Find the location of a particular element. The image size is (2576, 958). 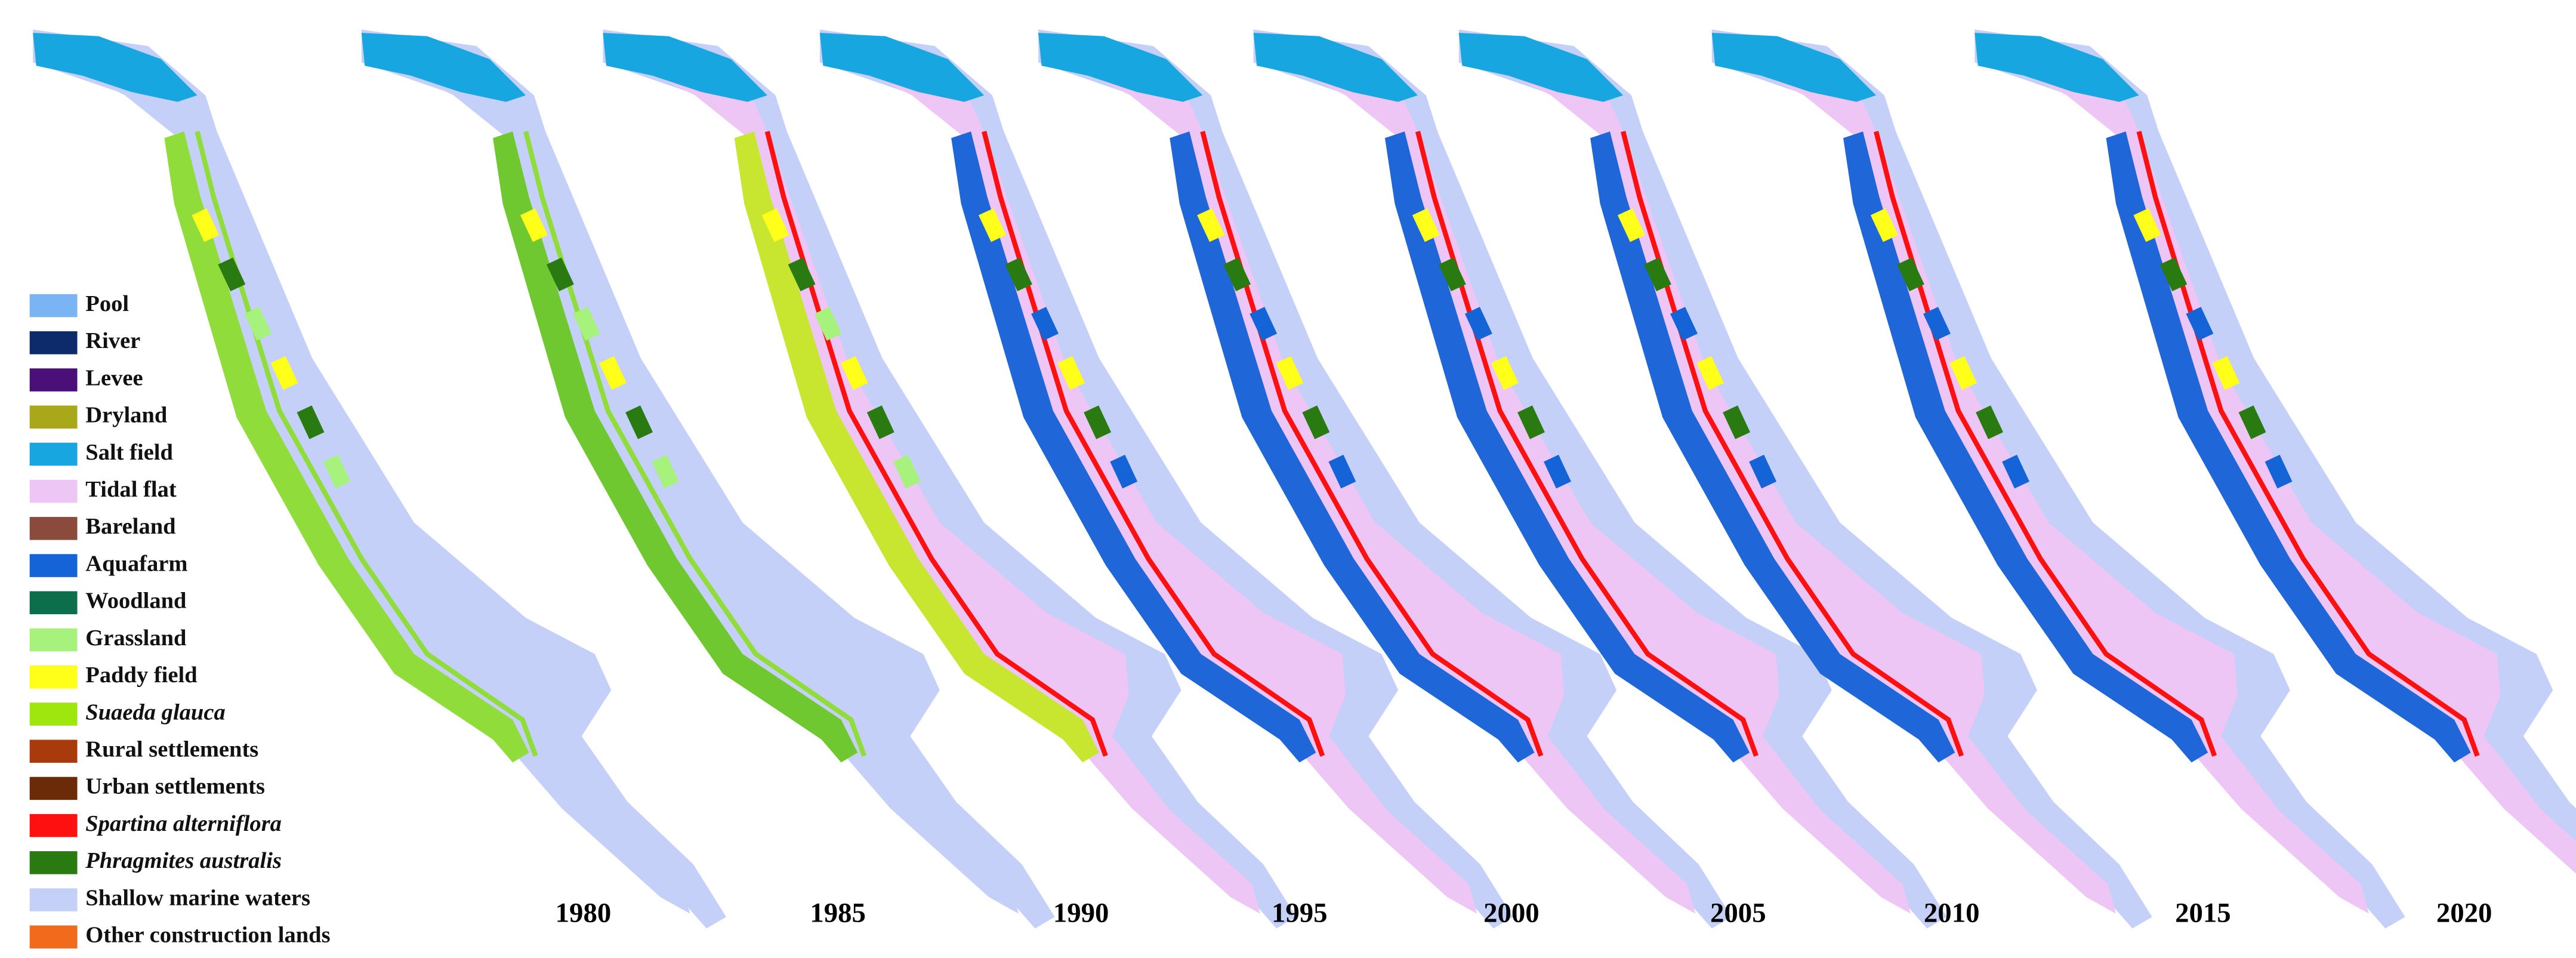

year-label: 1990 is located at coordinates (1081, 912).